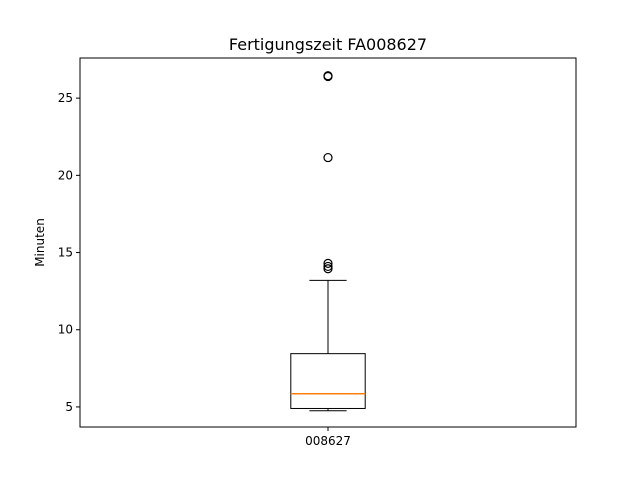 The image size is (640, 480). Describe the element at coordinates (328, 381) in the screenshot. I see `iqr-box` at that location.